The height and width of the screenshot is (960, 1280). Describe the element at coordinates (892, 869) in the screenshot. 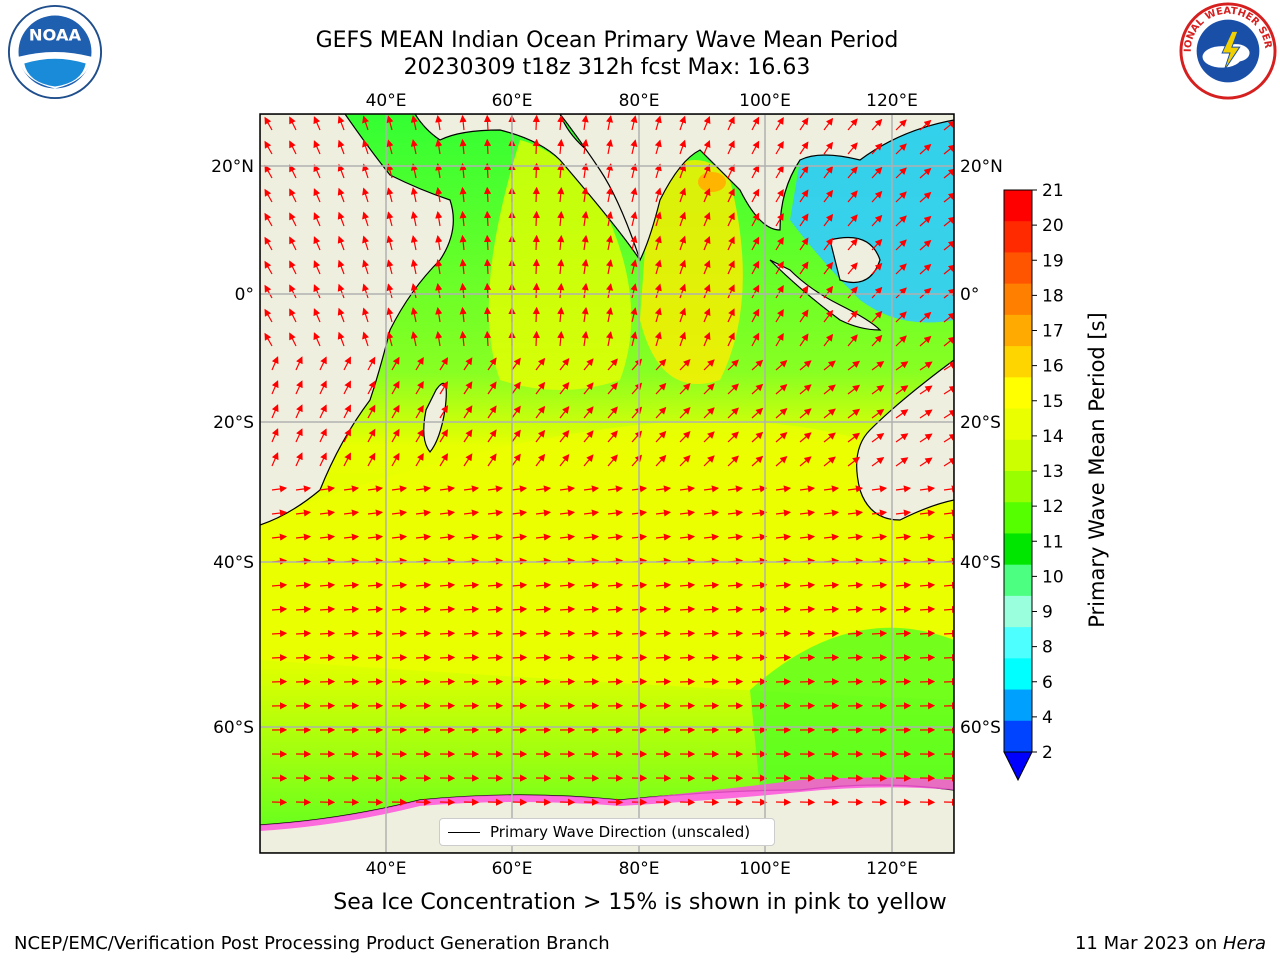

I see `lon-tick-bottom: 120°E` at that location.